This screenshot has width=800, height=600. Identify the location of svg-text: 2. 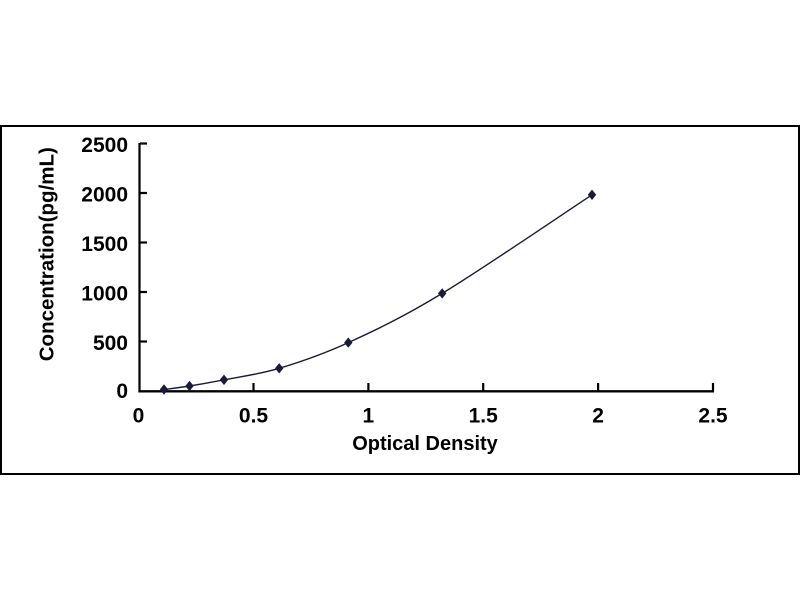
(598, 415).